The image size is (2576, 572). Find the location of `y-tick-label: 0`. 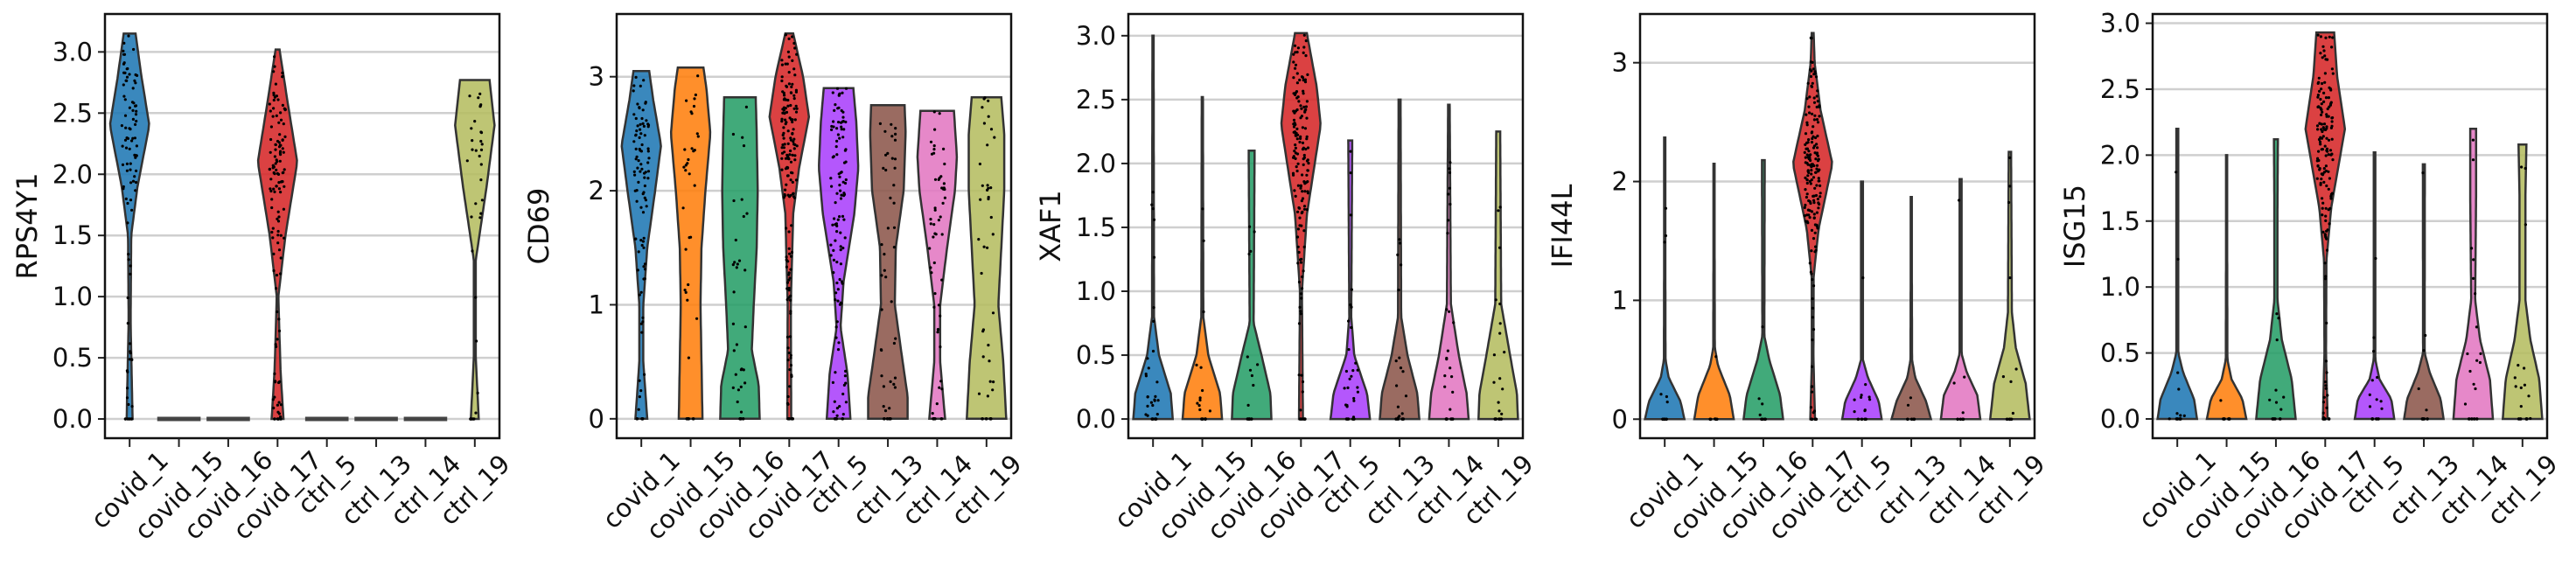

y-tick-label: 0 is located at coordinates (1620, 419).